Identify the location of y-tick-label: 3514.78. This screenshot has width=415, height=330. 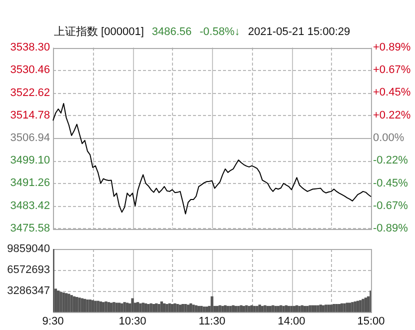
(30, 115).